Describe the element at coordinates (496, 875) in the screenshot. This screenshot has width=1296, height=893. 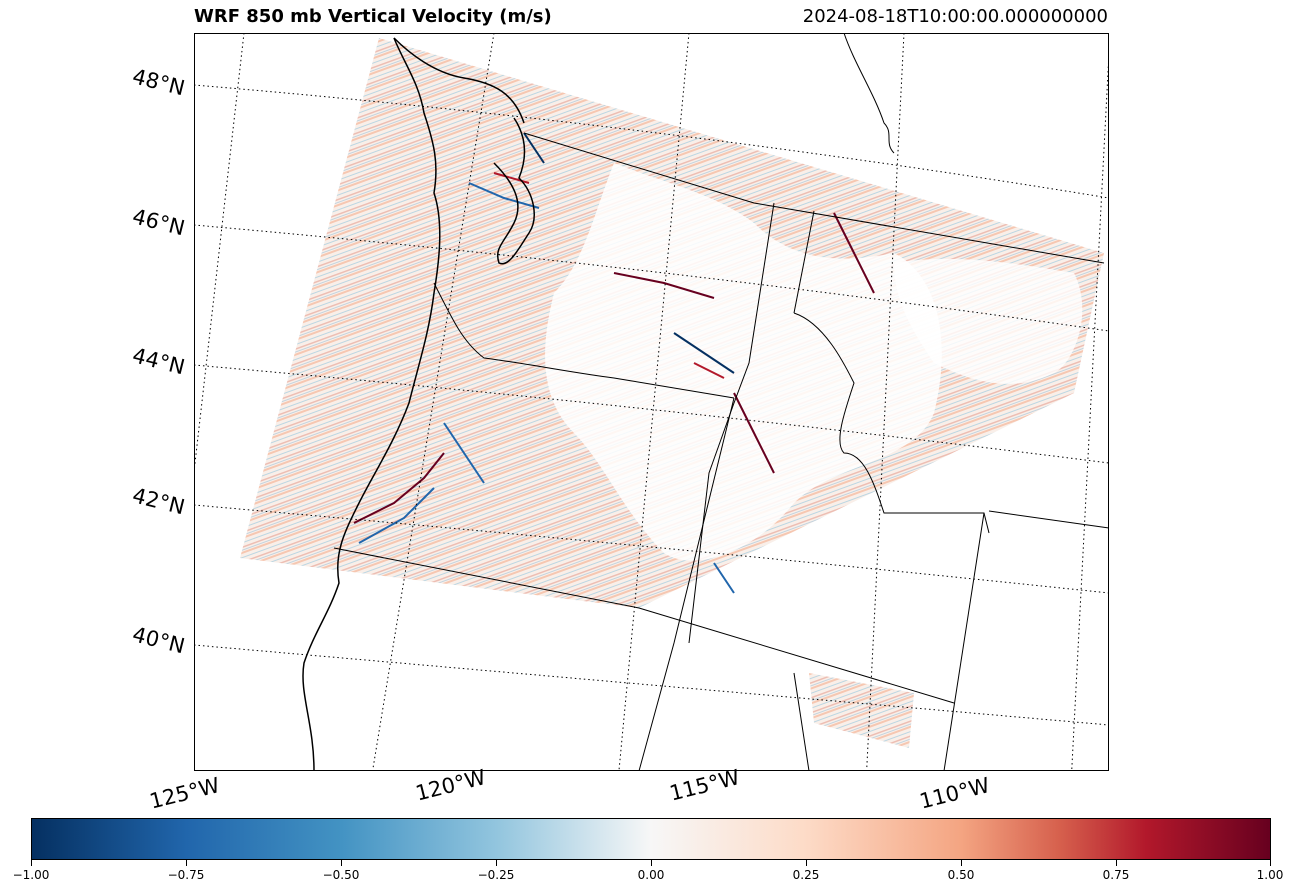
I see `colorbar-tick-label: −0.25` at that location.